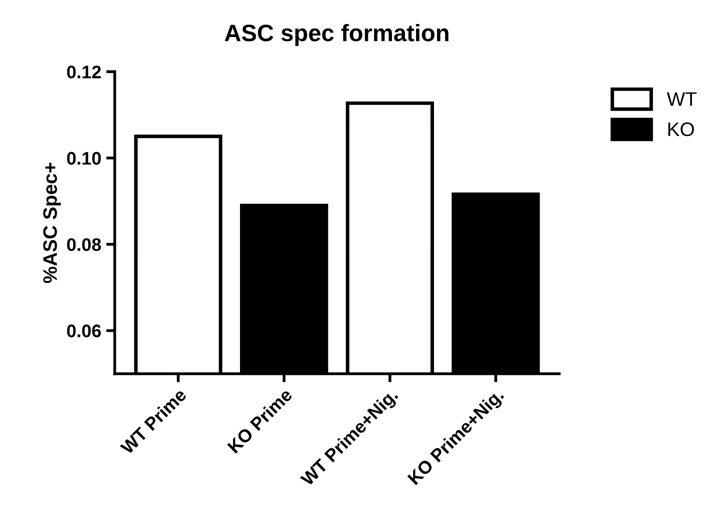  What do you see at coordinates (84, 331) in the screenshot?
I see `y-tick-label: 0.06` at bounding box center [84, 331].